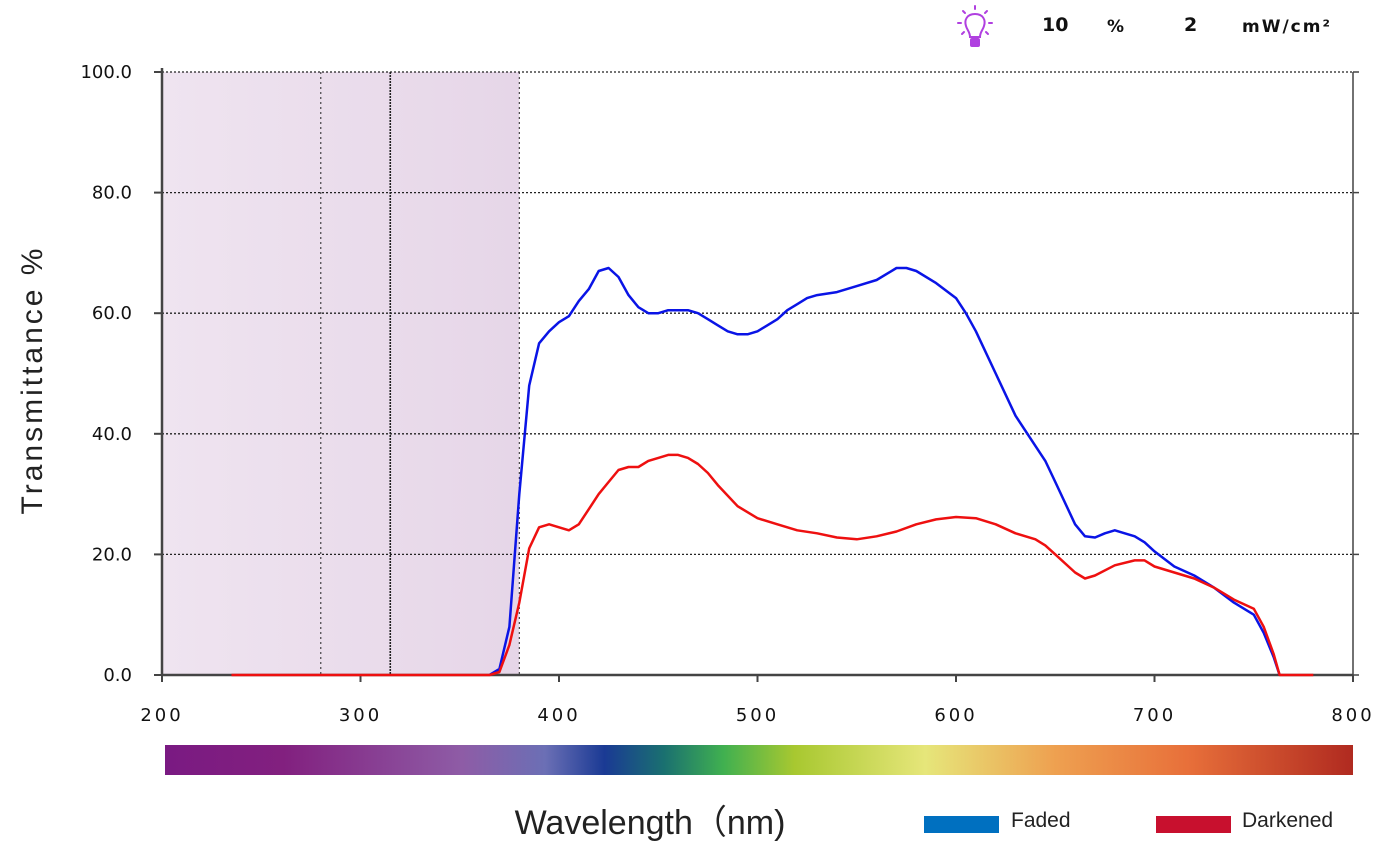  What do you see at coordinates (1041, 820) in the screenshot?
I see `legend-label-faded: Faded` at bounding box center [1041, 820].